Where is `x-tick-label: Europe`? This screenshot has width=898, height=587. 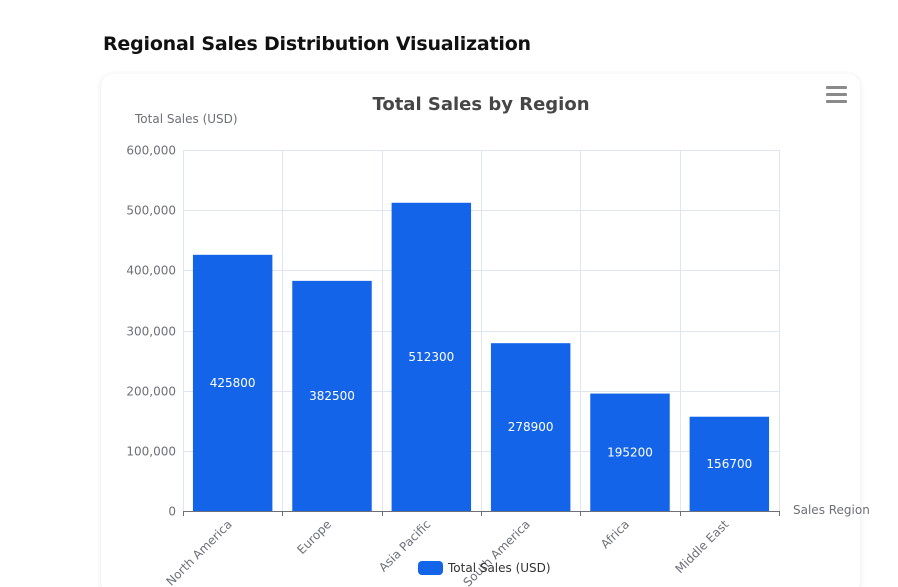
x-tick-label: Europe is located at coordinates (314, 537).